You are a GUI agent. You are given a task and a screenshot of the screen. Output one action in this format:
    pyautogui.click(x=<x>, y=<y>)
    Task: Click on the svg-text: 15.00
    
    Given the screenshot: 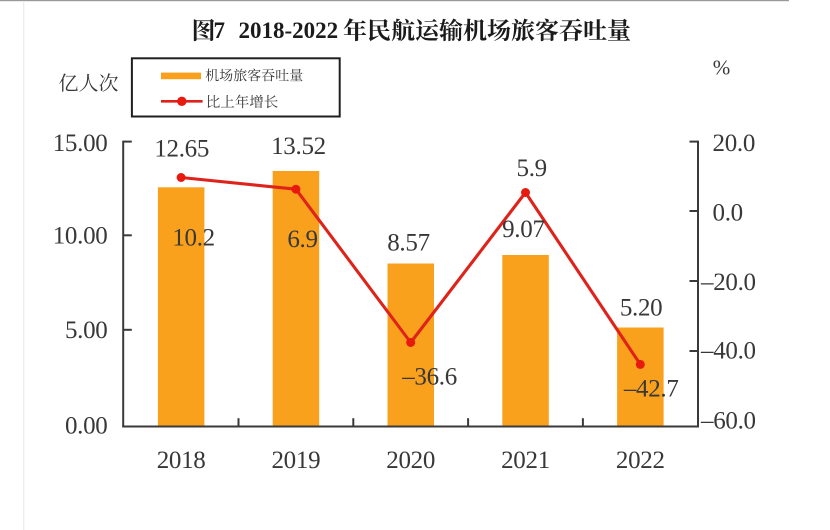 What is the action you would take?
    pyautogui.click(x=80, y=143)
    